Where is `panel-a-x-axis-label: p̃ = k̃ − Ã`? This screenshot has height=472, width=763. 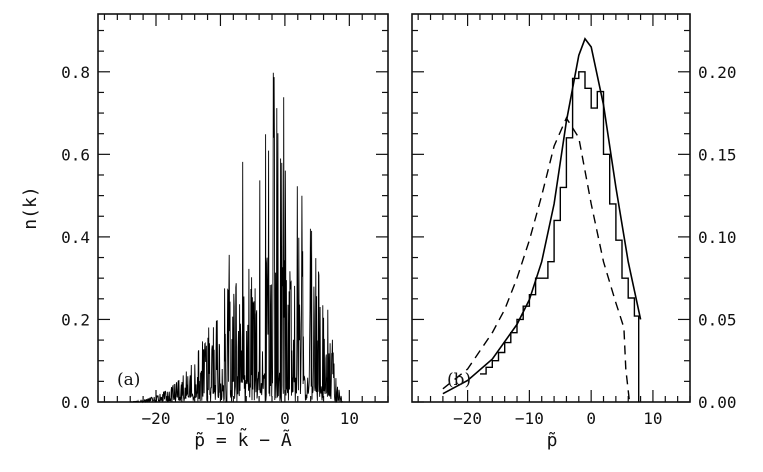
panel-a-x-axis-label: p̃ = k̃ − Ã is located at coordinates (243, 439).